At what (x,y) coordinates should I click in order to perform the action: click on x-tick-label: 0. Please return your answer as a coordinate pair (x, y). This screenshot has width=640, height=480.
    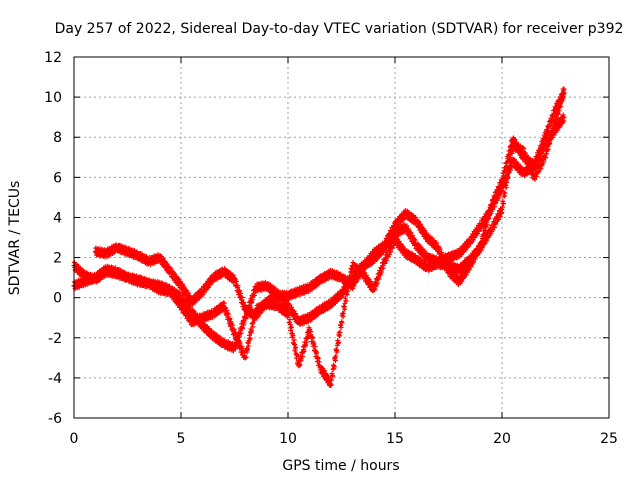
    Looking at the image, I should click on (74, 439).